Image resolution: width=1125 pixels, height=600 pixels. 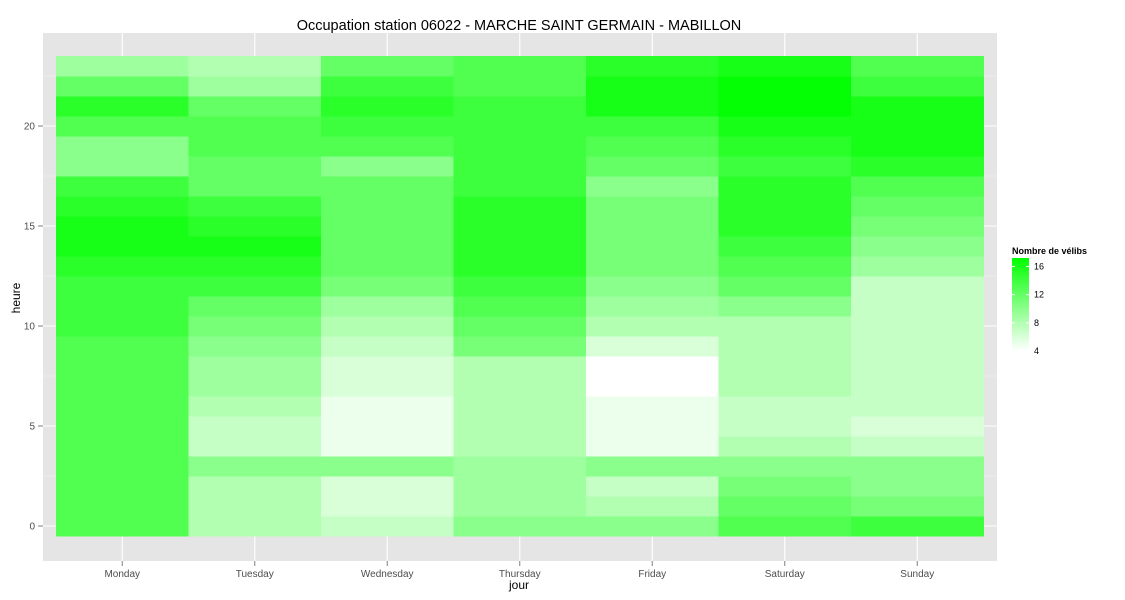 What do you see at coordinates (1039, 295) in the screenshot?
I see `legend-tick-label: 12` at bounding box center [1039, 295].